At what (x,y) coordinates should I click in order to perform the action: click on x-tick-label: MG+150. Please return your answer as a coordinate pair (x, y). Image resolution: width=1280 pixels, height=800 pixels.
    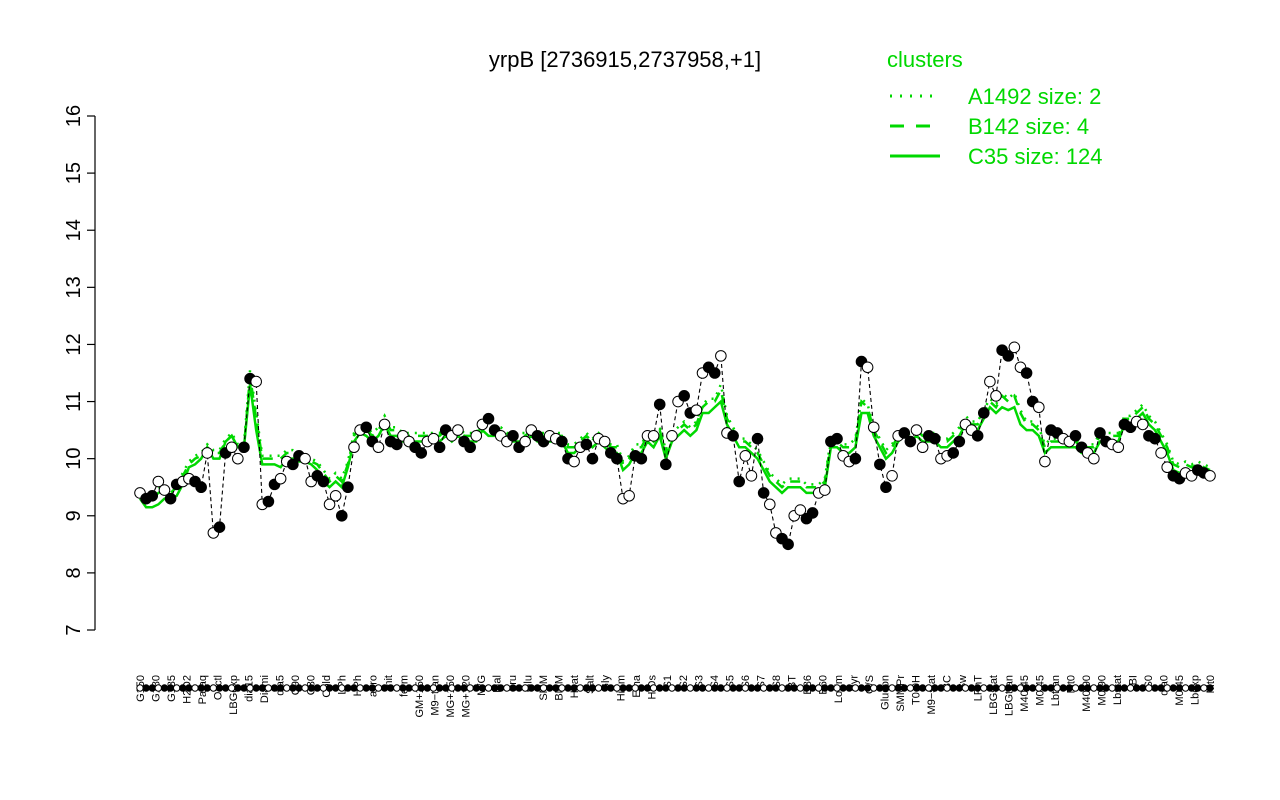
    Looking at the image, I should click on (451, 696).